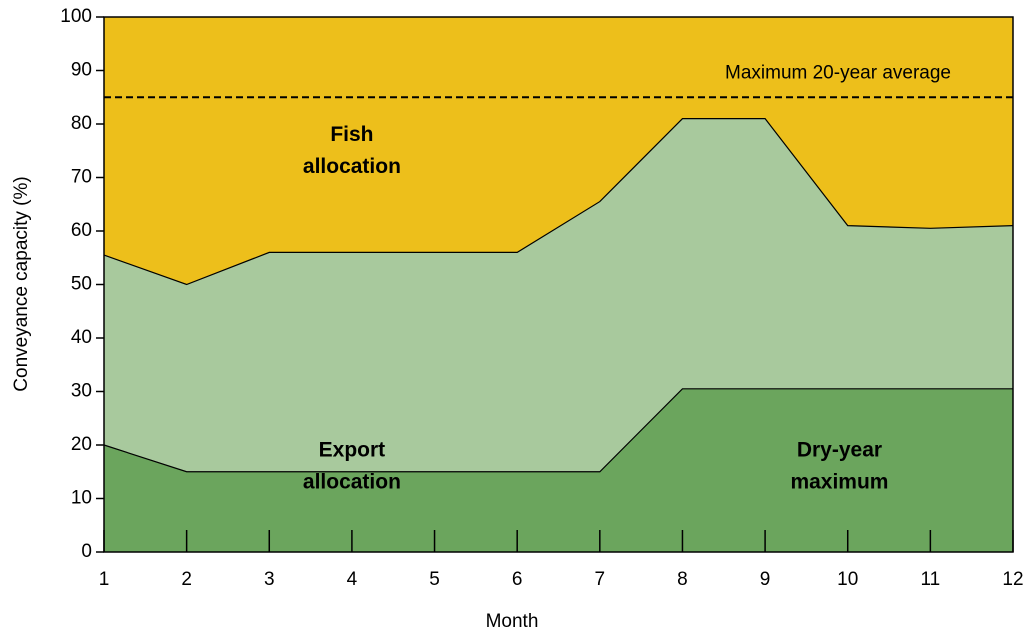  Describe the element at coordinates (930, 579) in the screenshot. I see `x-tick-label: 11` at that location.